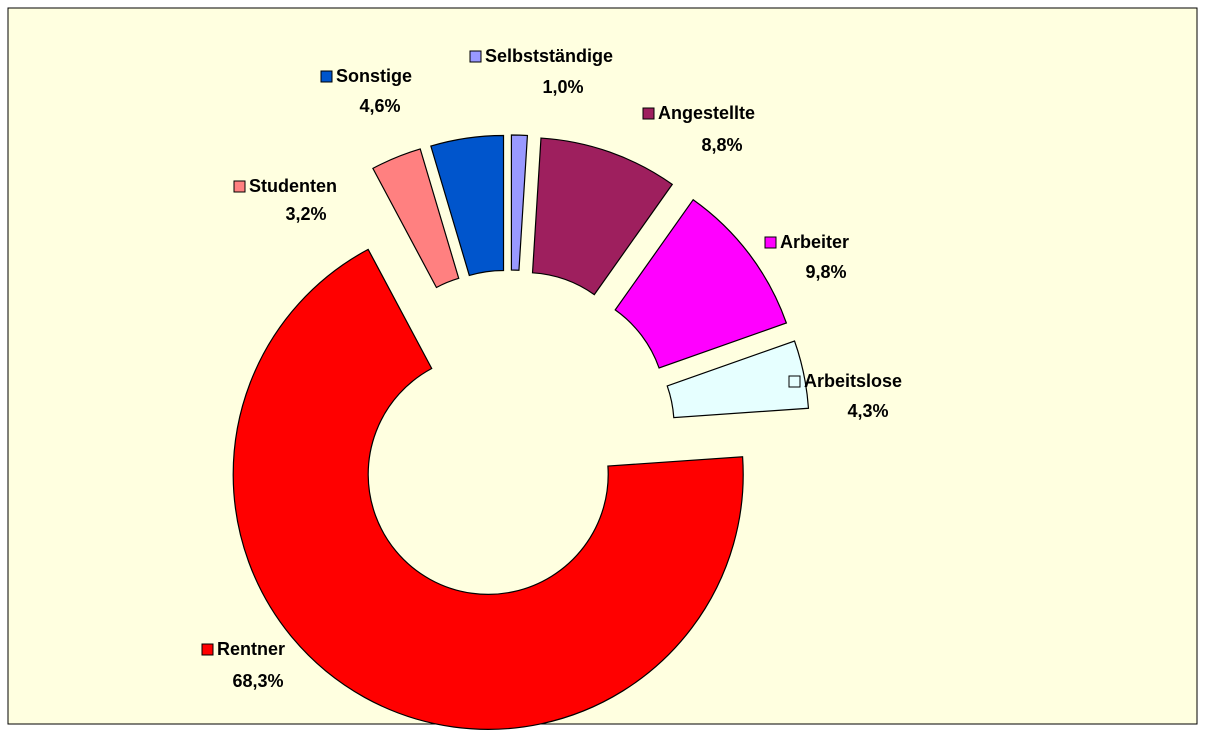 This screenshot has width=1205, height=731. Describe the element at coordinates (257, 681) in the screenshot. I see `slice-value-label: 68,3%` at that location.